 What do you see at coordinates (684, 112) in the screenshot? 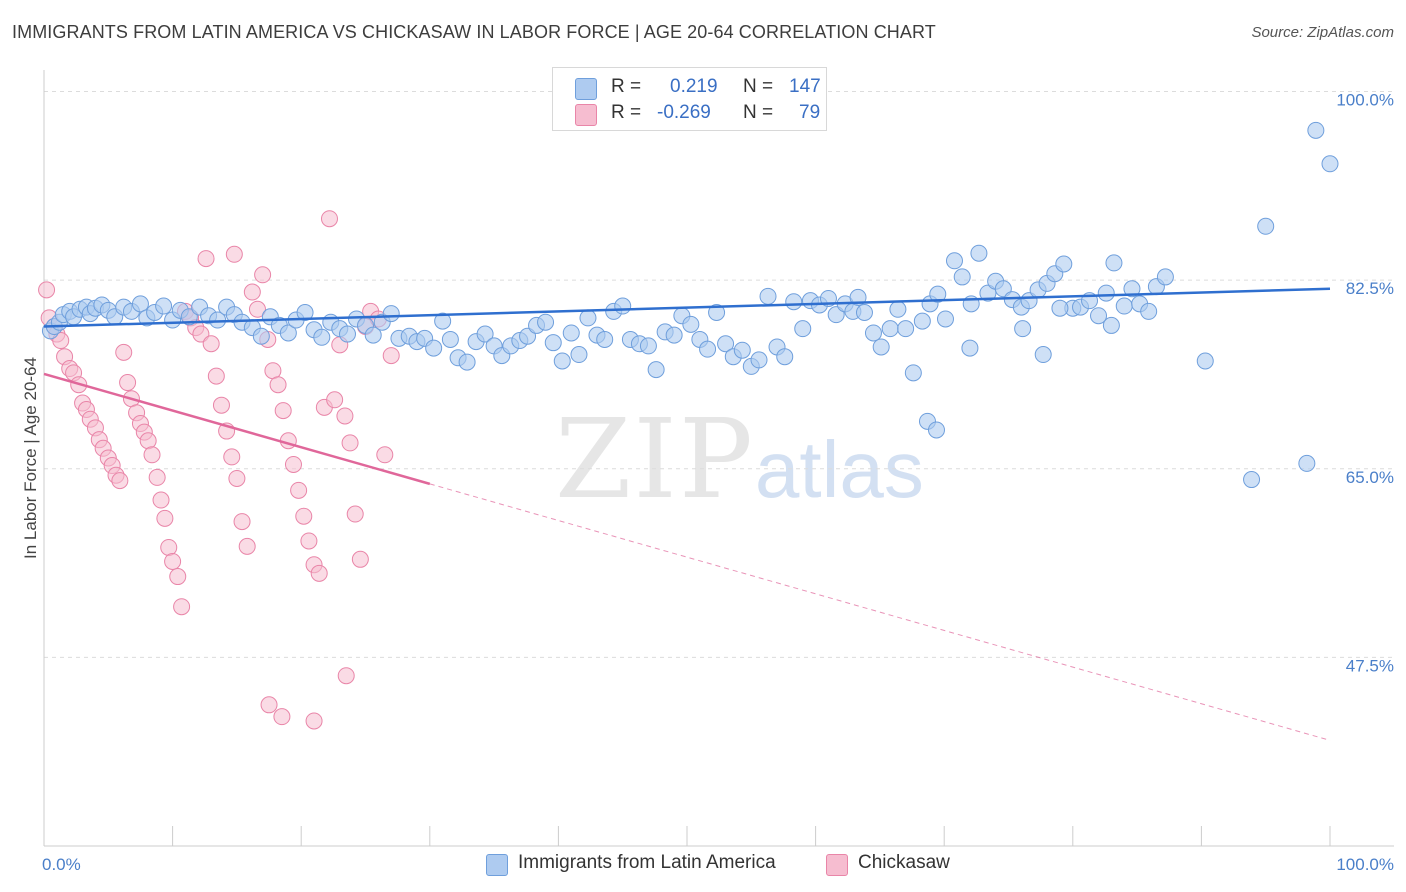
I see `legend-r-value: -0.269` at bounding box center [684, 112].